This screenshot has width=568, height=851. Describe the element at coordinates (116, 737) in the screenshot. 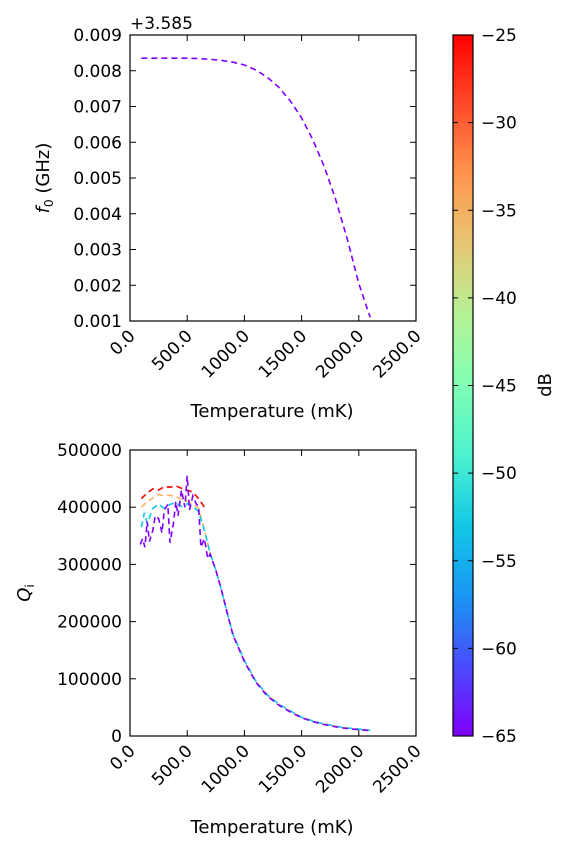

I see `y-tick-label: 0` at that location.